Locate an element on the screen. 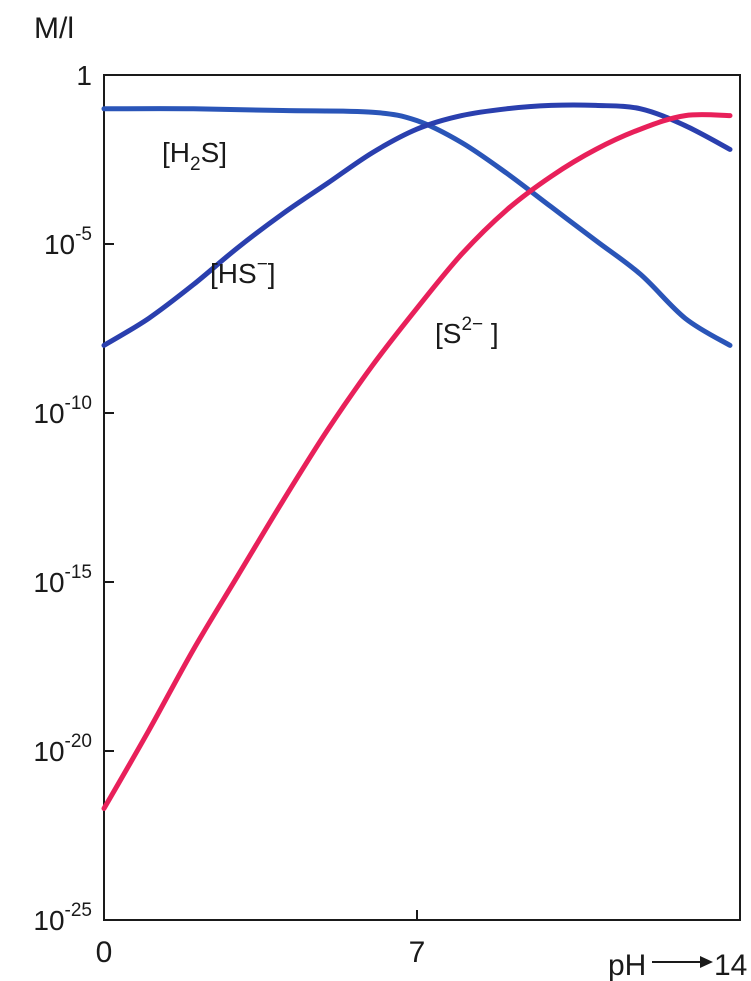 This screenshot has width=751, height=981. x-tick-label: 7 is located at coordinates (417, 952).